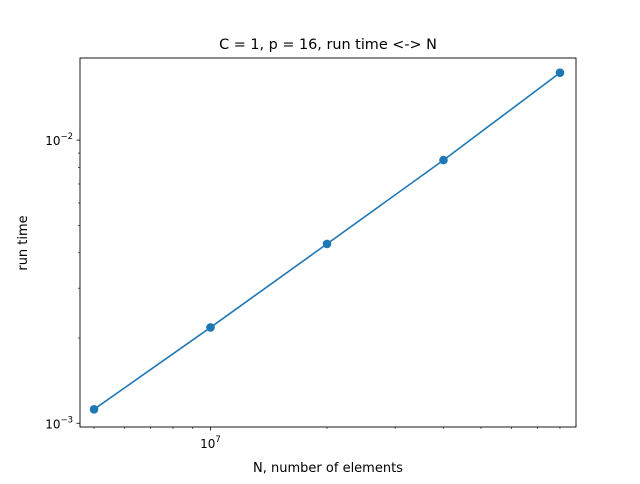 Image resolution: width=640 pixels, height=484 pixels. I want to click on chart-title: C = 1, p = 16, run time <-> N, so click(328, 45).